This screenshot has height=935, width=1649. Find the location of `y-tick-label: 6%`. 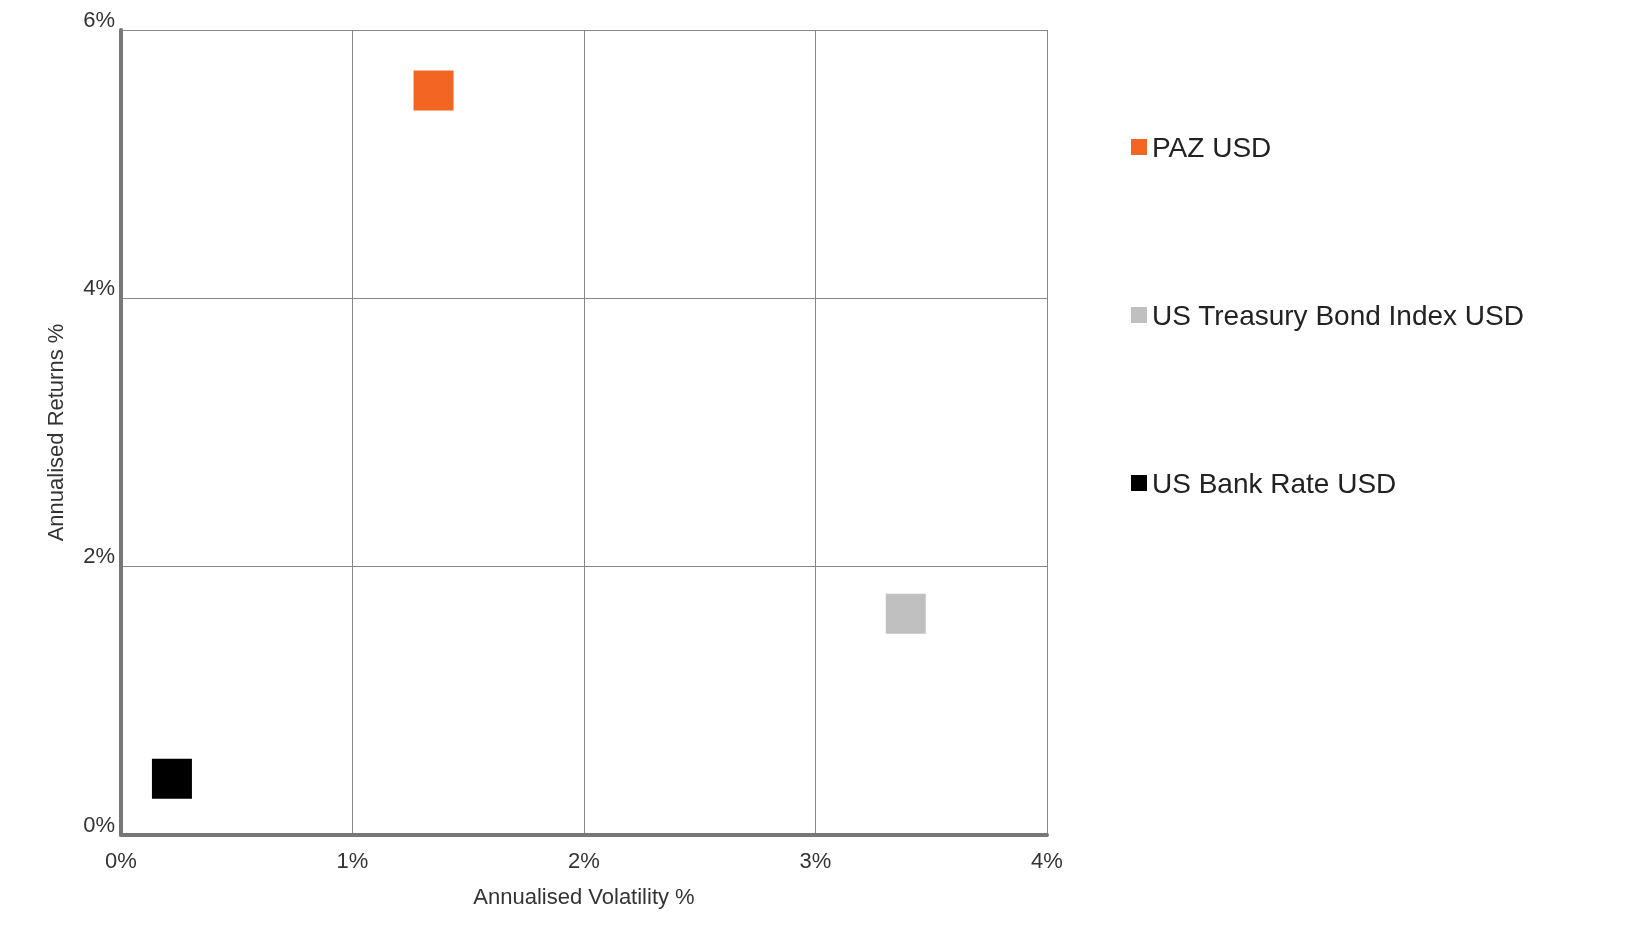

y-tick-label: 6% is located at coordinates (99, 19).